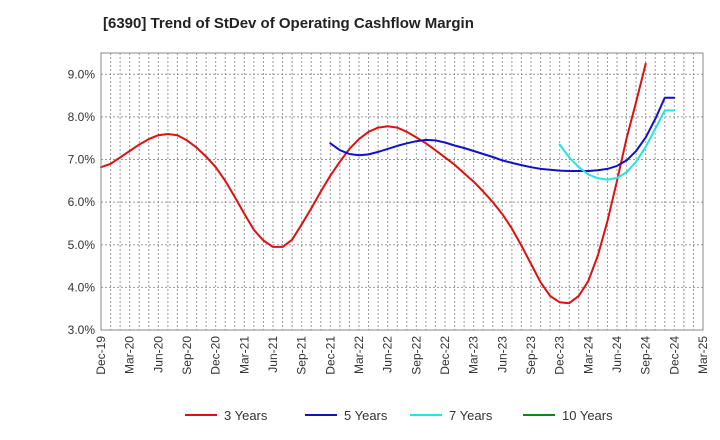 The width and height of the screenshot is (720, 440). I want to click on x-tick-label: Dec-24, so click(674, 355).